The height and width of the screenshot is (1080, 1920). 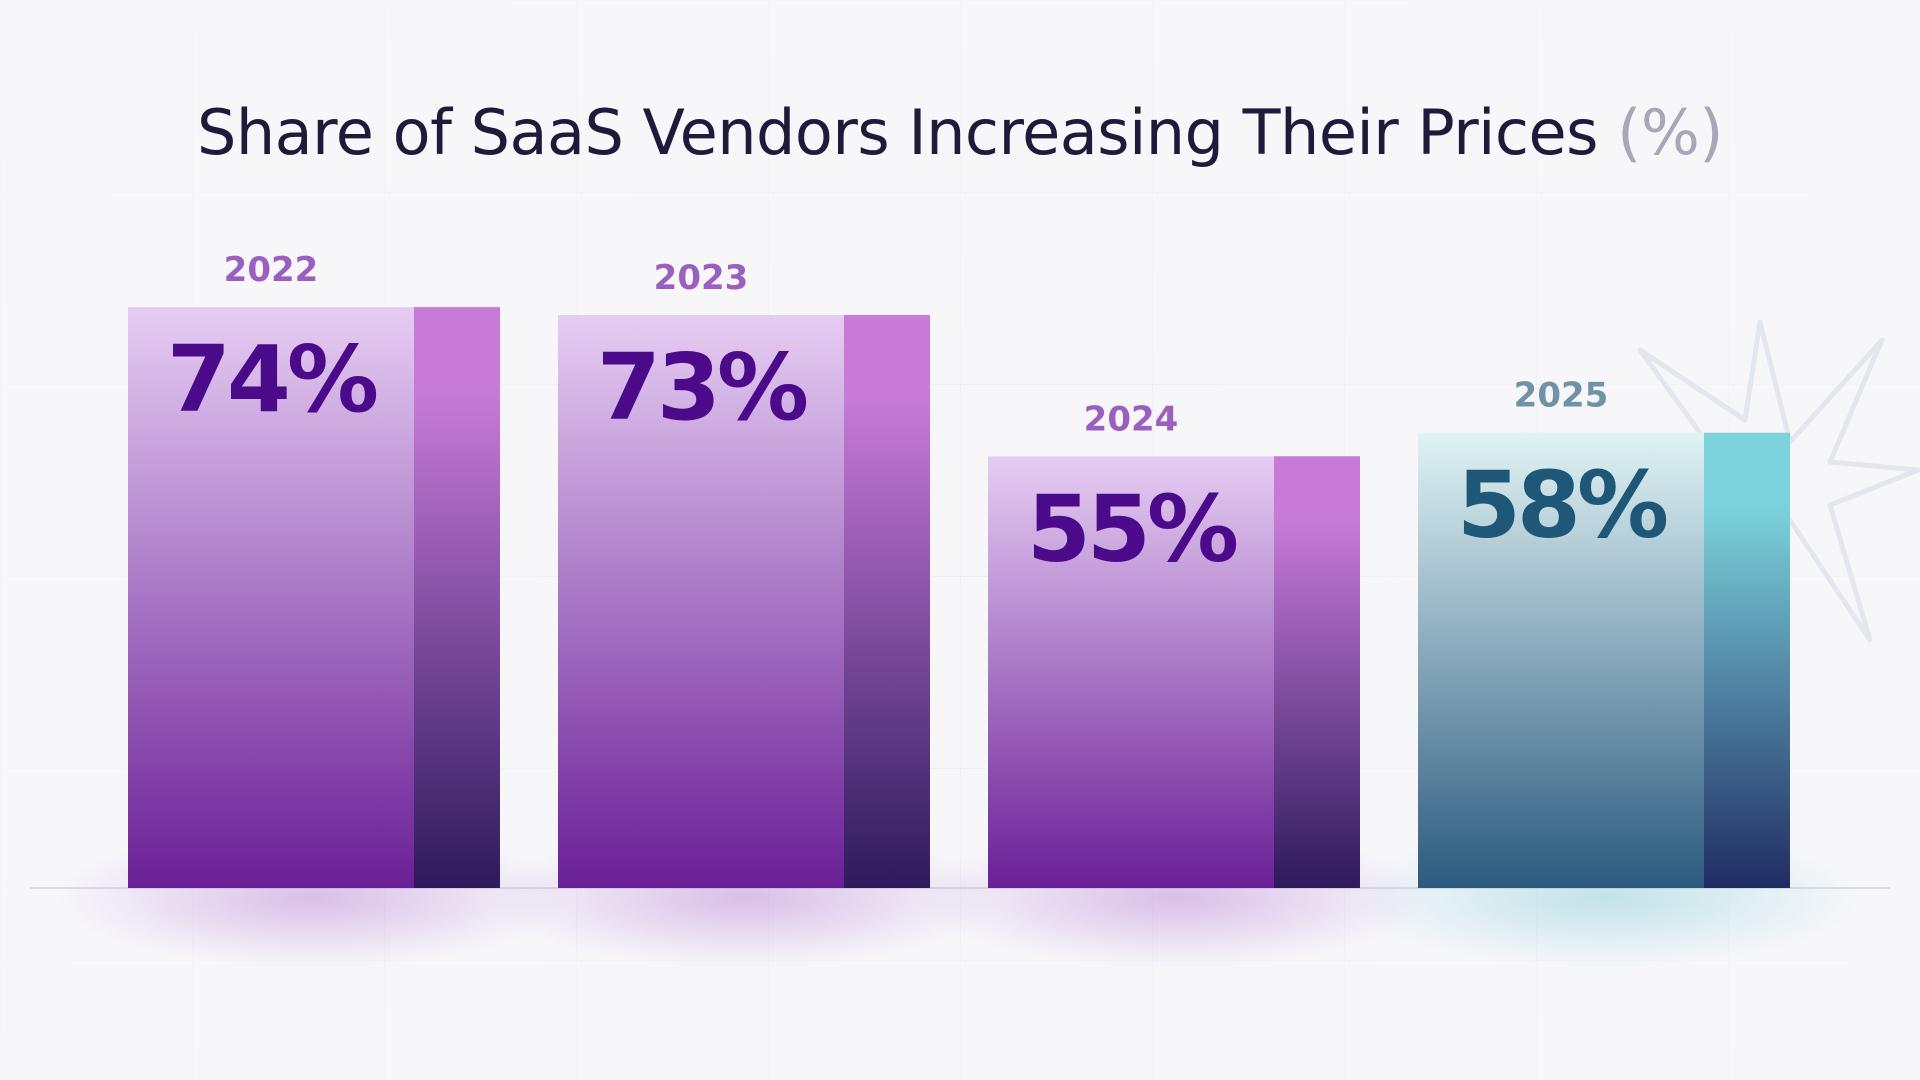 I want to click on data-label: 55%, so click(x=1132, y=528).